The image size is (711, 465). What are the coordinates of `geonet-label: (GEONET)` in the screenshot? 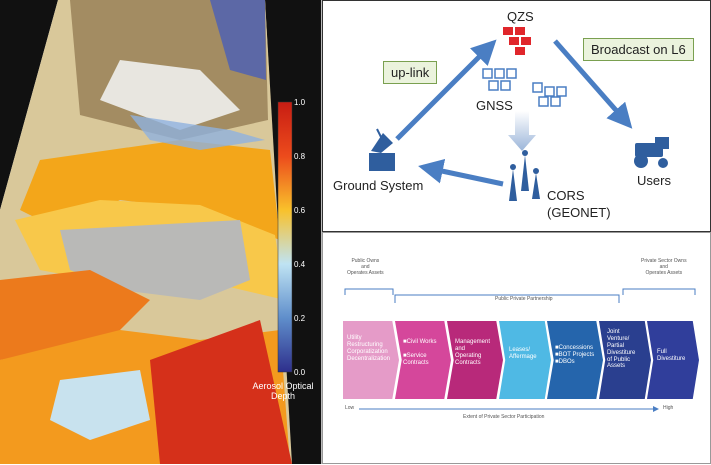 It's located at (579, 212).